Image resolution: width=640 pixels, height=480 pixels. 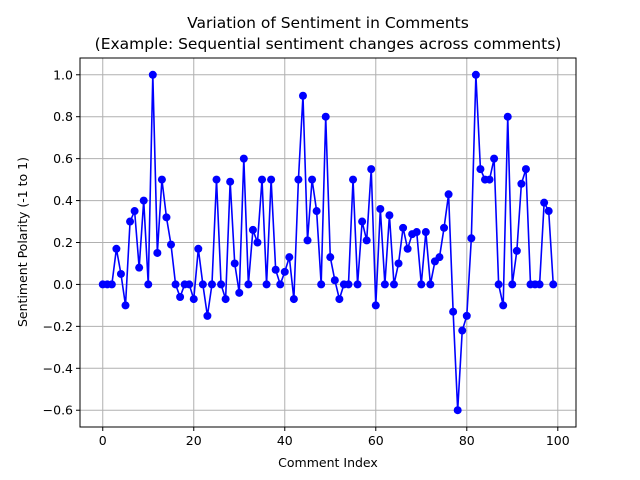 What do you see at coordinates (58, 326) in the screenshot?
I see `y-tick-label: −0.2` at bounding box center [58, 326].